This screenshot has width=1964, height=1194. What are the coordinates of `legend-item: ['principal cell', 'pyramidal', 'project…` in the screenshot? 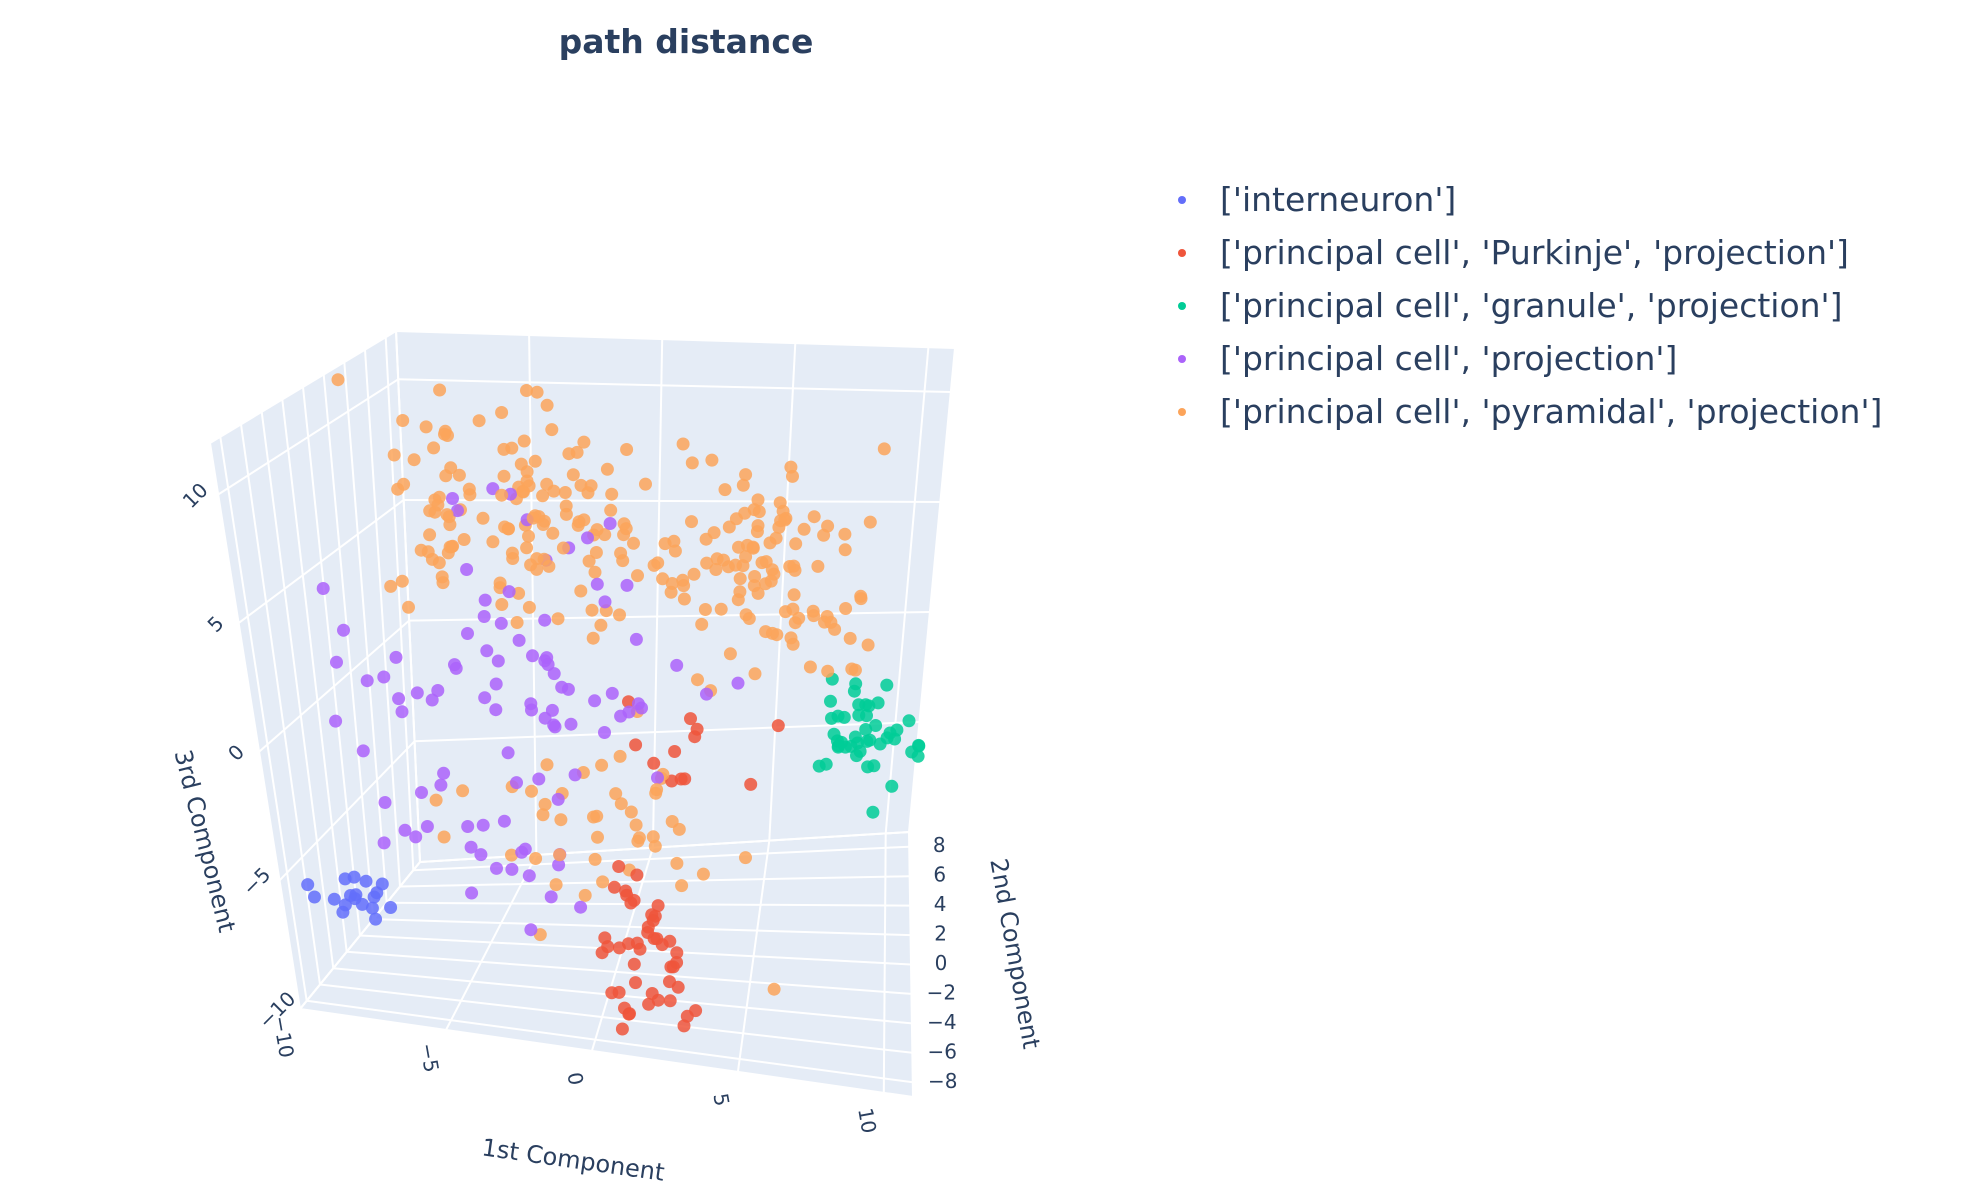 It's located at (1530, 411).